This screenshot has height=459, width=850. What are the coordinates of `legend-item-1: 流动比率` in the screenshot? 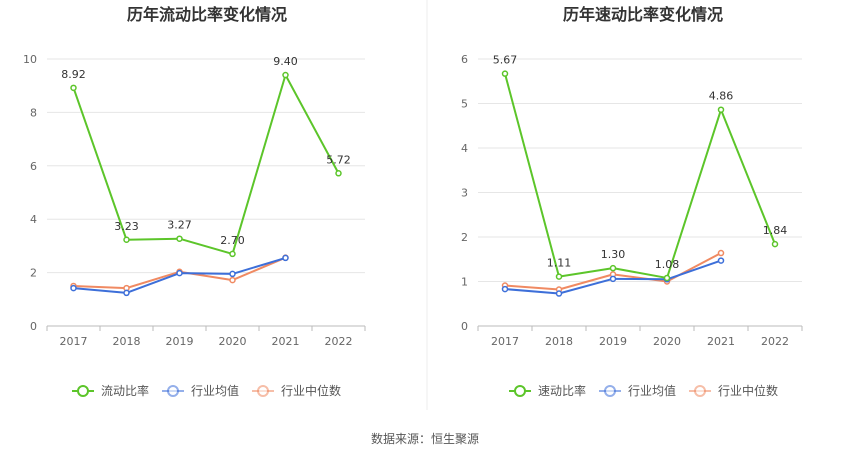 It's located at (110, 390).